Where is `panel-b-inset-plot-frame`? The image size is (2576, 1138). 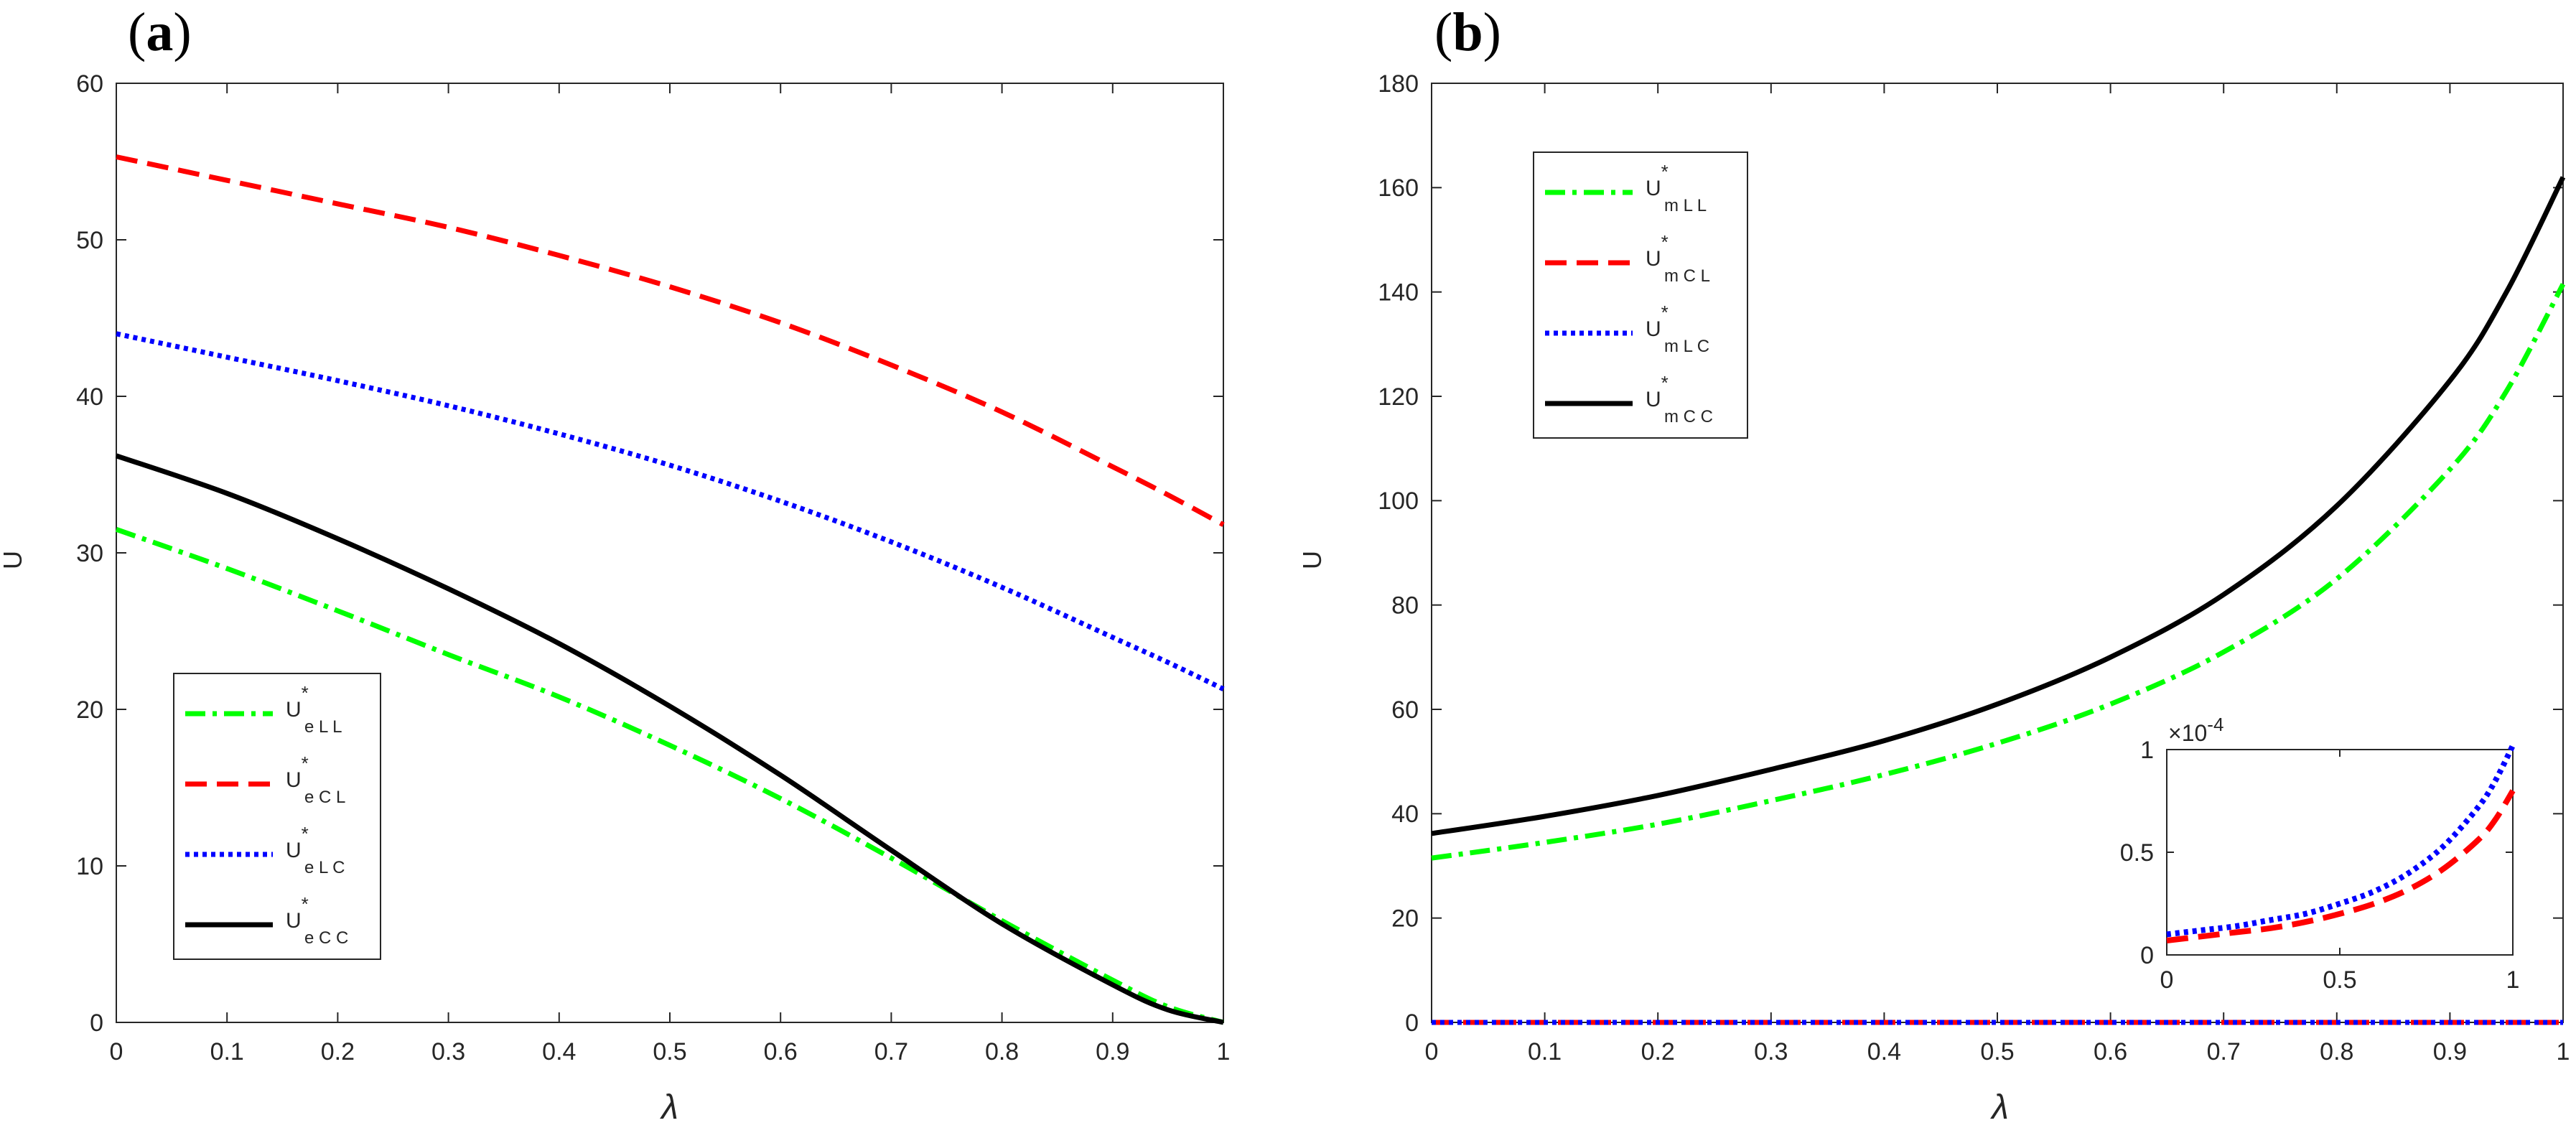 panel-b-inset-plot-frame is located at coordinates (2340, 852).